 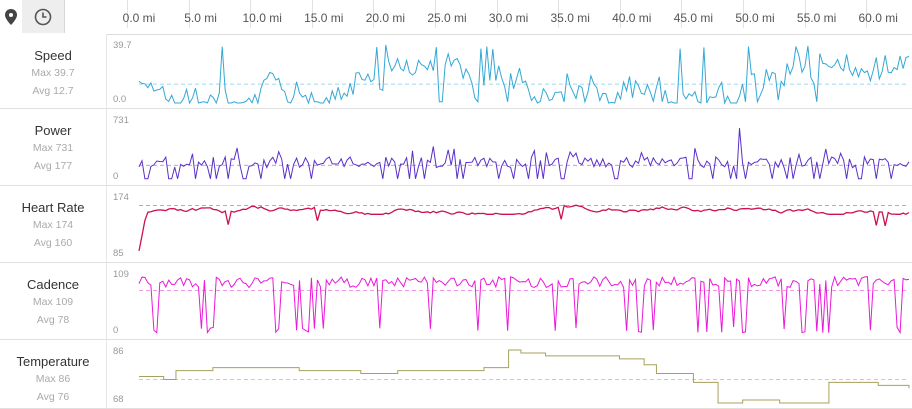 I want to click on metric-label-column: Power Max 731 Avg 177, so click(x=53, y=147).